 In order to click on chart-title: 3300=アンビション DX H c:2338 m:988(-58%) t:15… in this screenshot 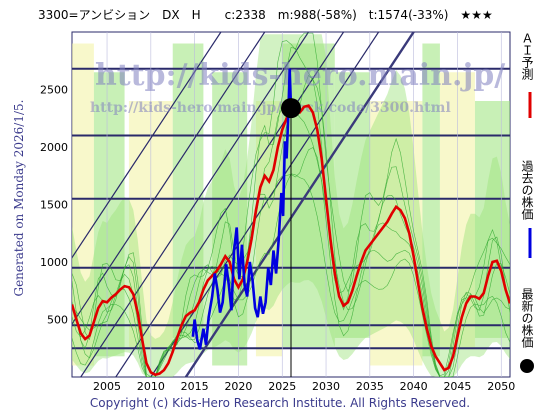, I will do `click(265, 15)`.